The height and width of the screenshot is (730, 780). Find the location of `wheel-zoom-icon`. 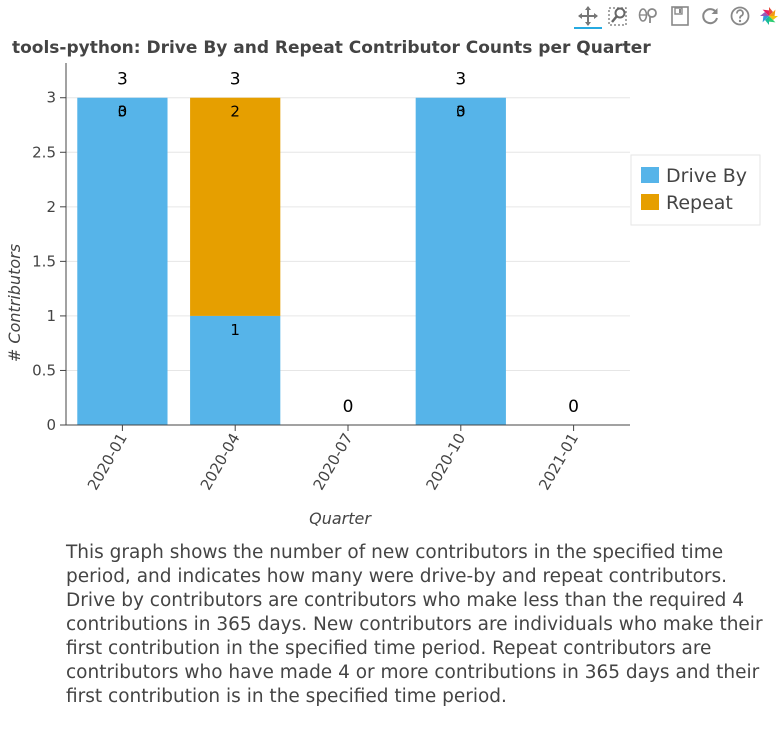

wheel-zoom-icon is located at coordinates (648, 16).